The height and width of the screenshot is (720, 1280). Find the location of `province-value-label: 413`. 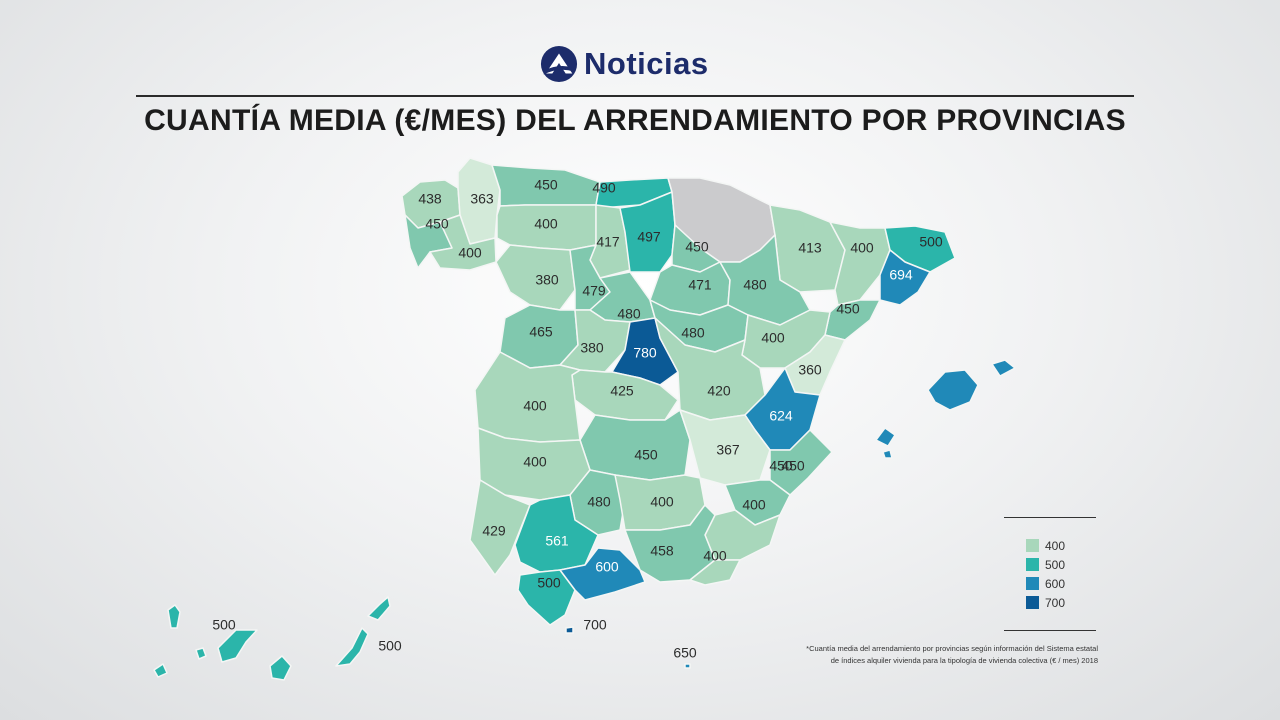

province-value-label: 413 is located at coordinates (810, 248).